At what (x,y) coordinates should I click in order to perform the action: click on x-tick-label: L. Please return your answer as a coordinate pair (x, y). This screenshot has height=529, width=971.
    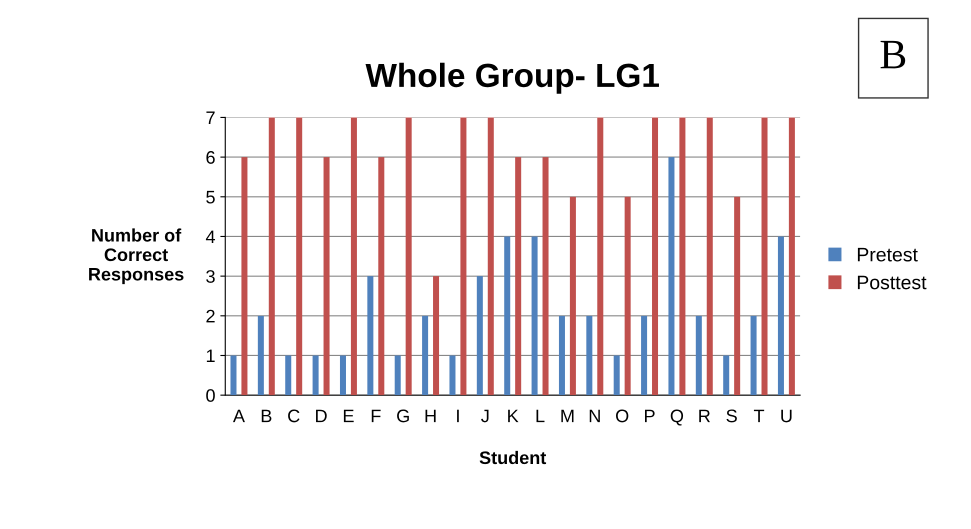
    Looking at the image, I should click on (540, 416).